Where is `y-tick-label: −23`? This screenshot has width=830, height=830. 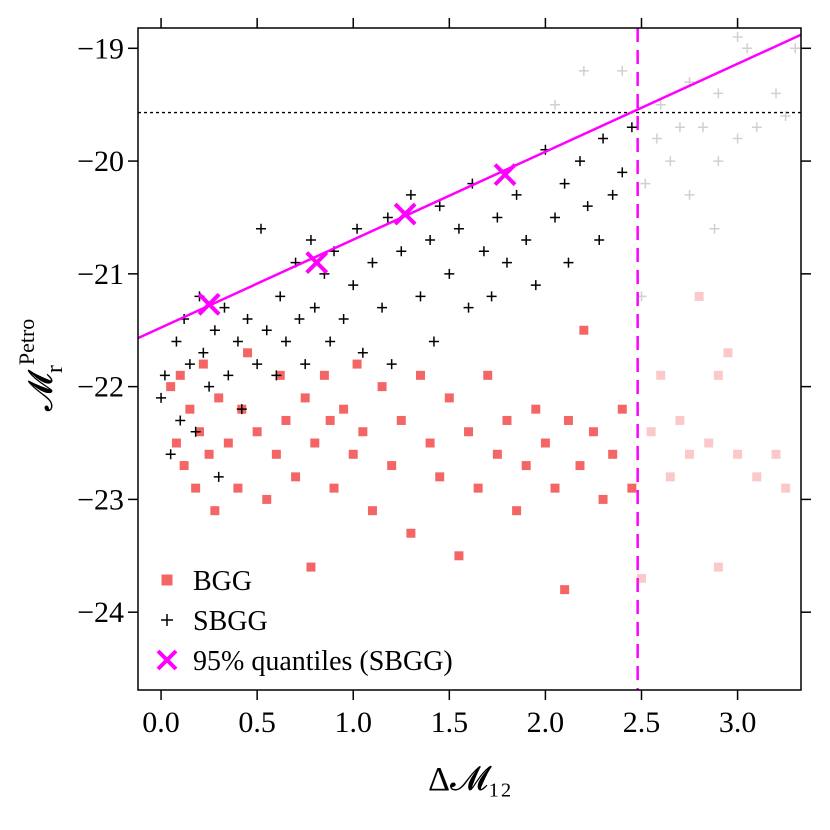 y-tick-label: −23 is located at coordinates (100, 499).